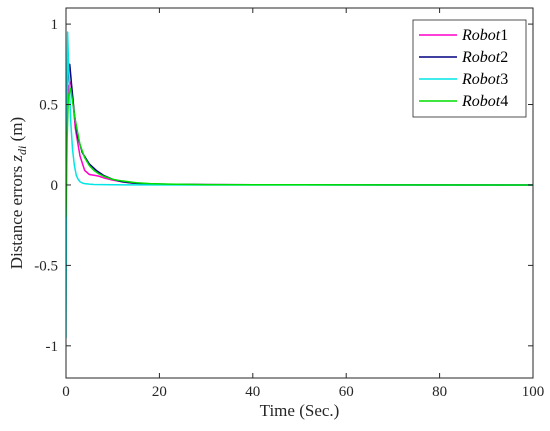 The height and width of the screenshot is (431, 550). Describe the element at coordinates (52, 347) in the screenshot. I see `y-tick-label: -1` at that location.